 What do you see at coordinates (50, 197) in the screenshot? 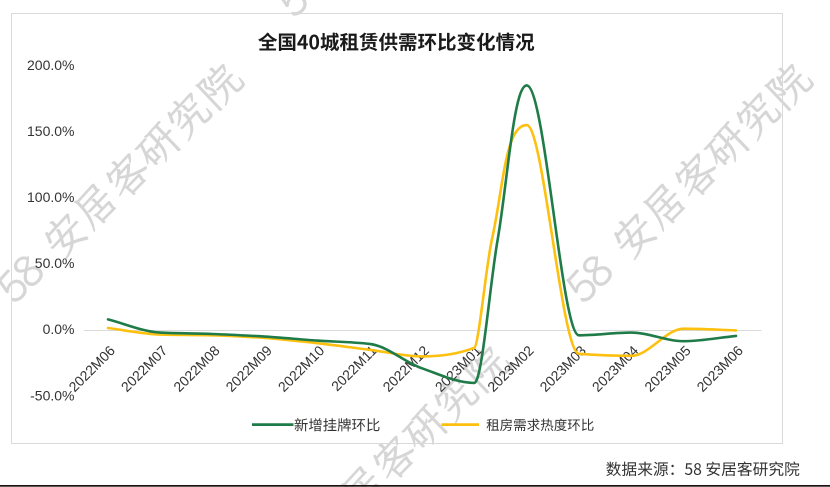
I see `svg-text: 100.0%` at bounding box center [50, 197].